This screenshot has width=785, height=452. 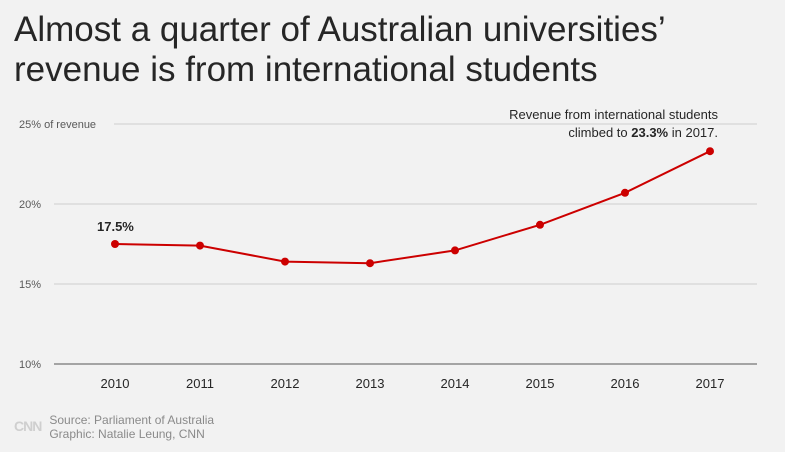 I want to click on x-axis-ticks: 2010 2011 2012 2013 2014 2015 2016 2017, so click(x=413, y=383).